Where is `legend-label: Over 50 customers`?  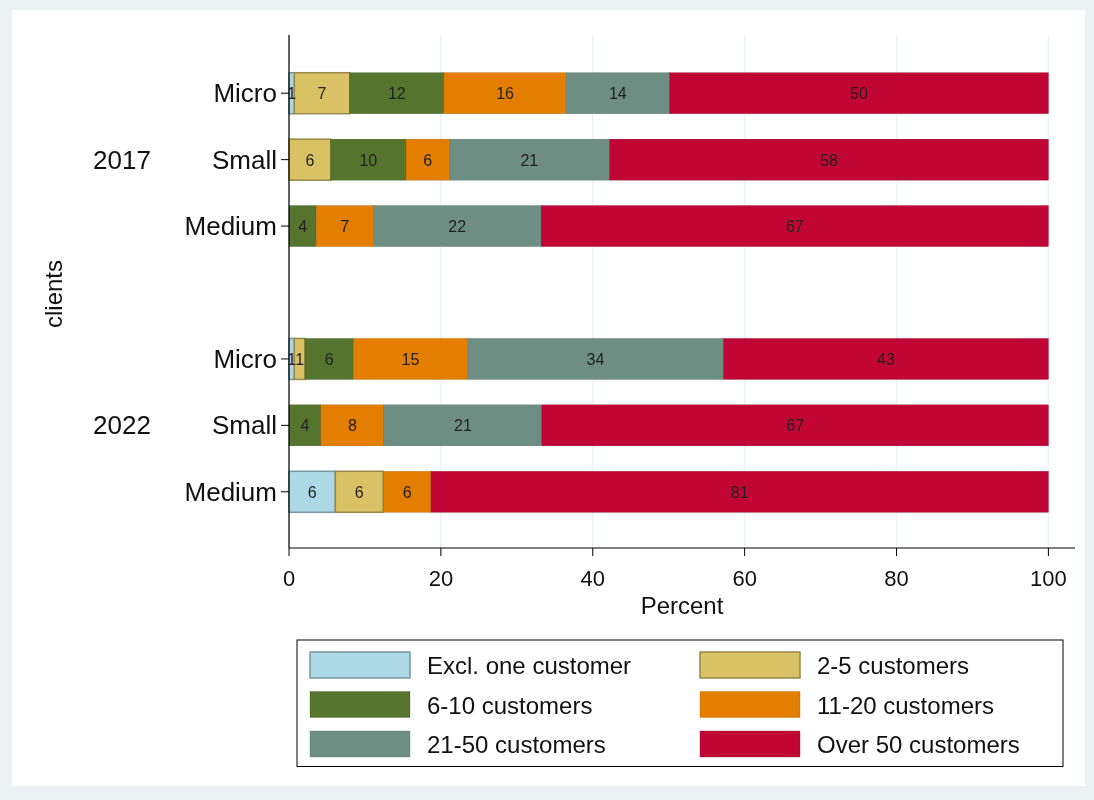 legend-label: Over 50 customers is located at coordinates (918, 744).